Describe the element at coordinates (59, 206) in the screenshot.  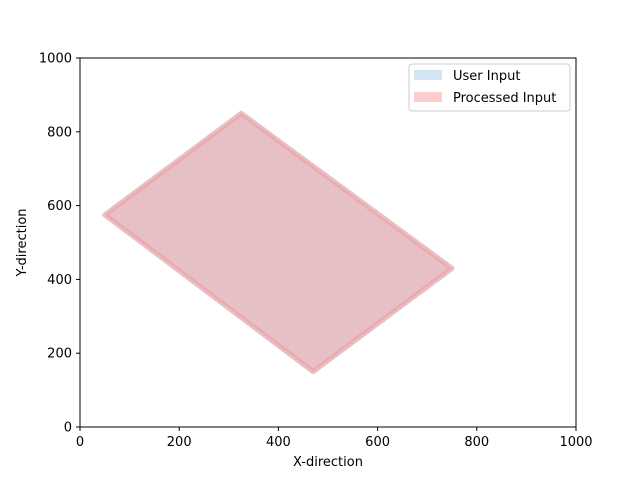
I see `y-tick-label: 600` at that location.